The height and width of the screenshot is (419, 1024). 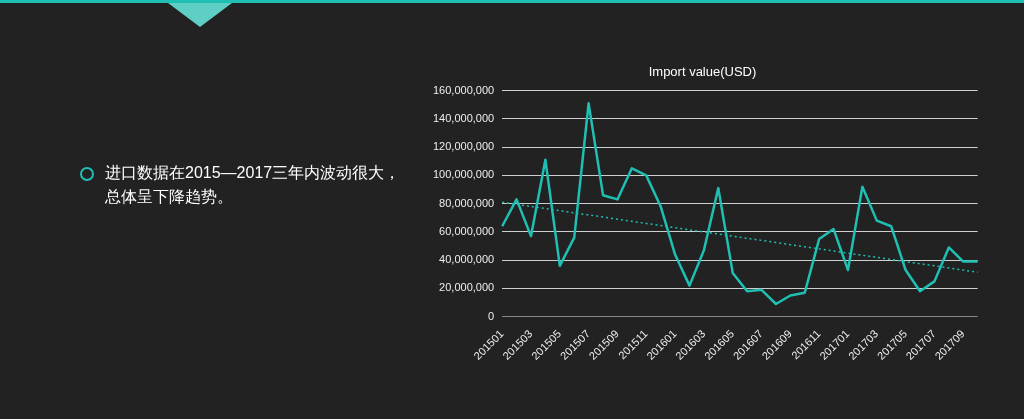 What do you see at coordinates (467, 259) in the screenshot?
I see `y-tick-label: 40,000,000` at bounding box center [467, 259].